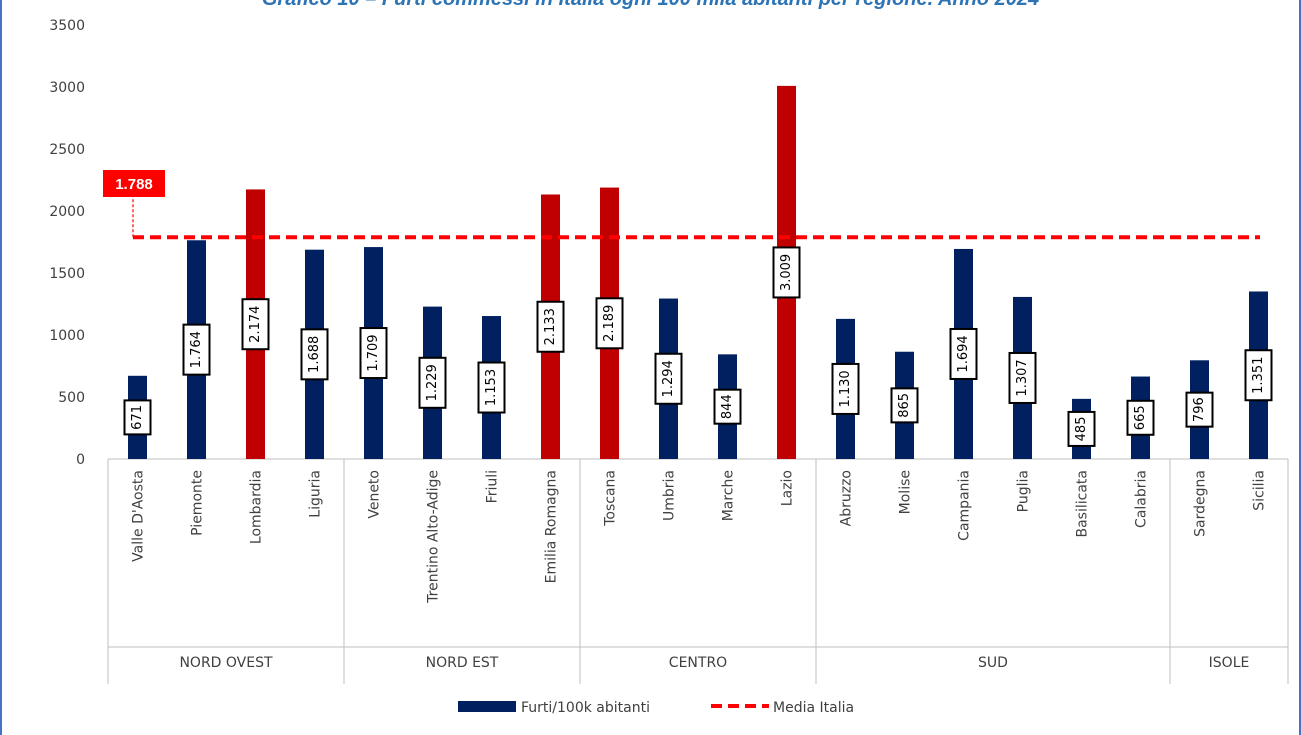  I want to click on legend-swatch-bars, so click(487, 706).